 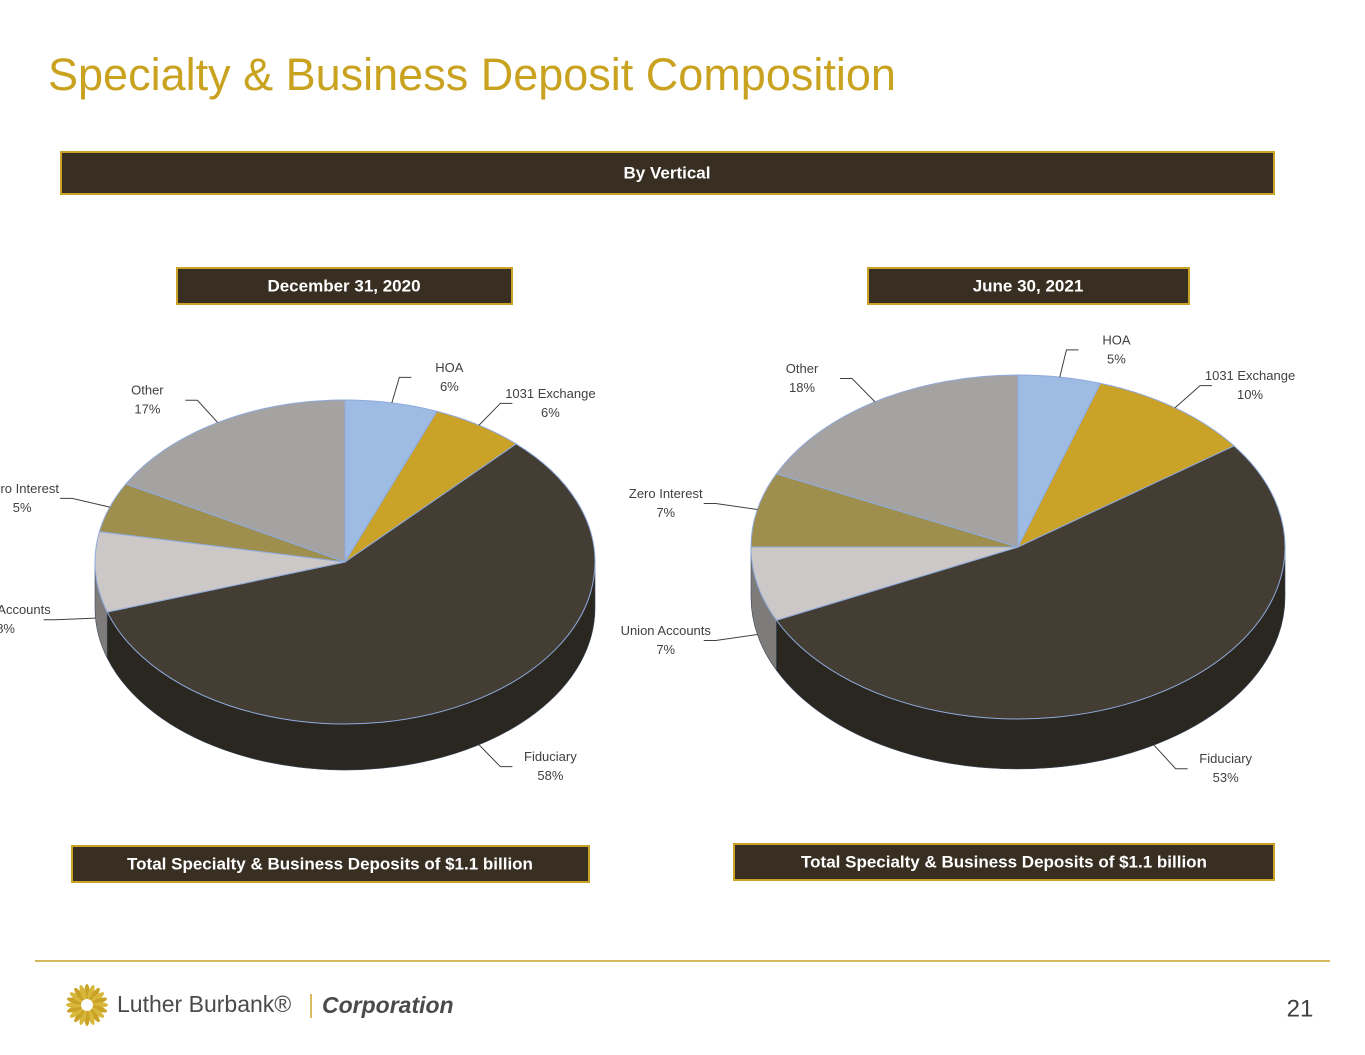 I want to click on slice-value-label: 8%, so click(x=7, y=628).